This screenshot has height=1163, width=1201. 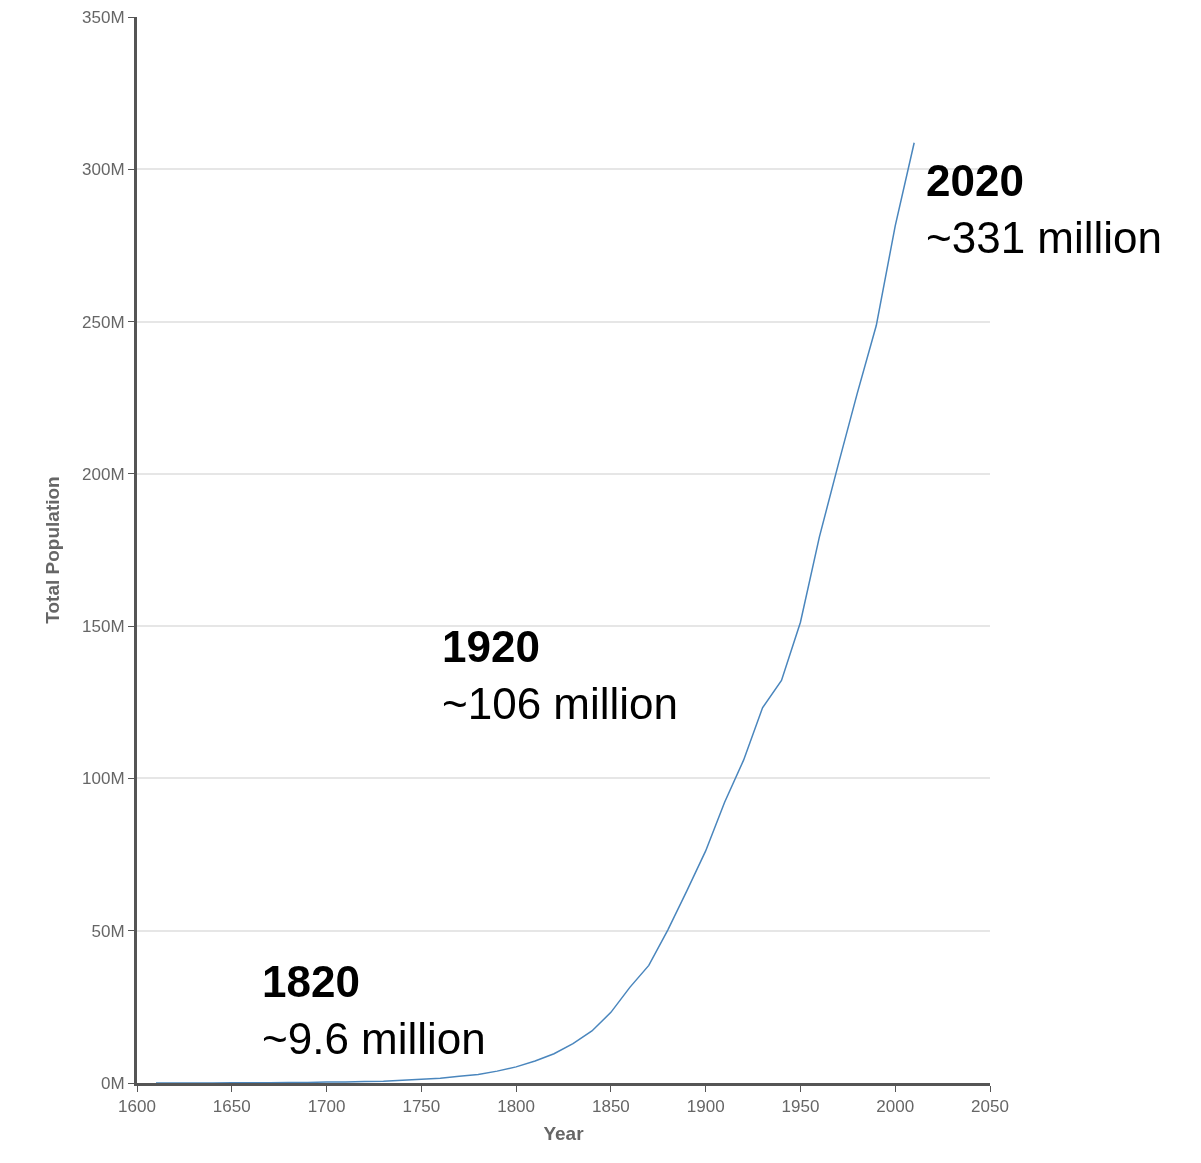 I want to click on annotation: 2020 ~331 million, so click(x=1044, y=209).